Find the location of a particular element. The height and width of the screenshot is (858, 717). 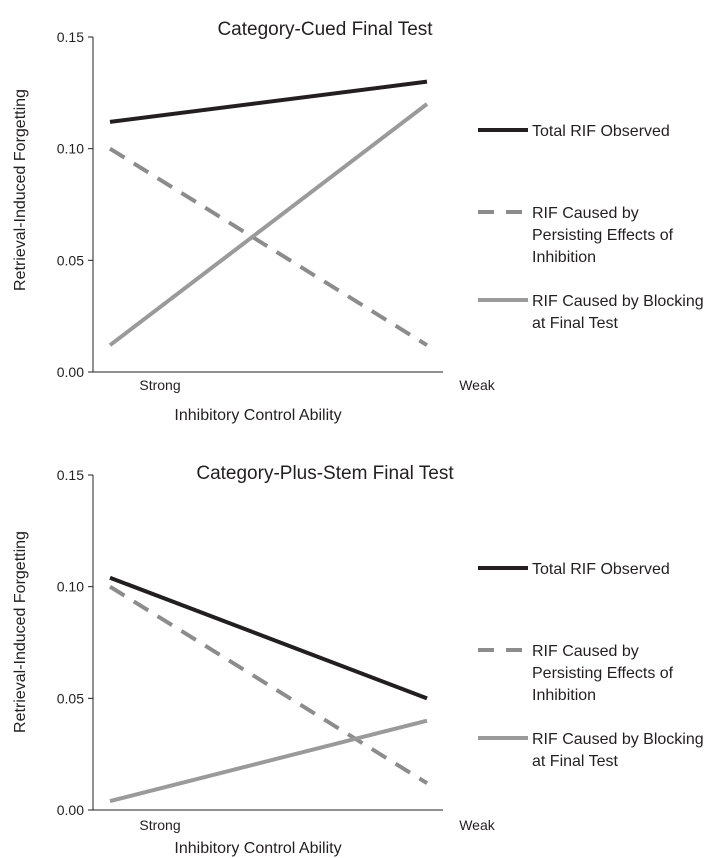

chart-title: Category-Plus-Stem Final Test is located at coordinates (325, 473).